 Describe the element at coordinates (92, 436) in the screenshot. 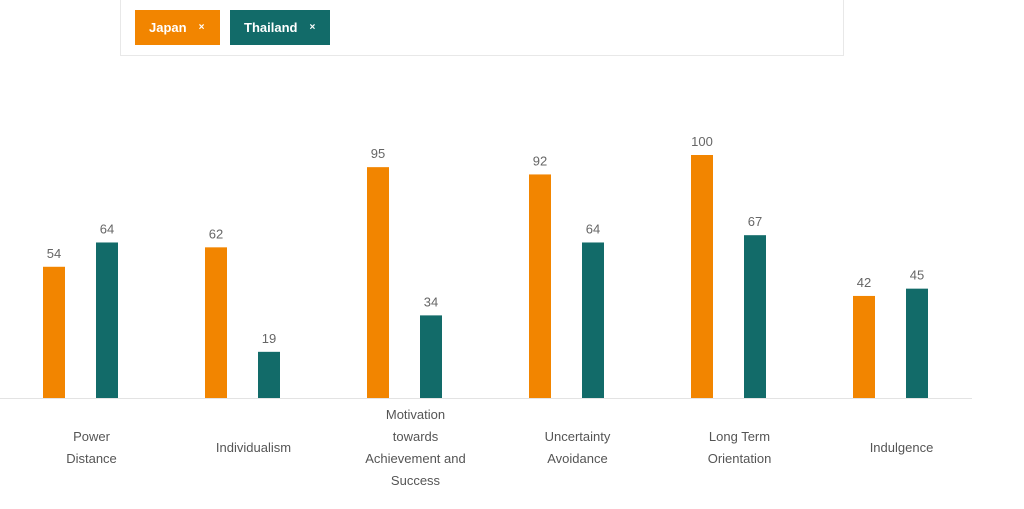

I see `category-label-line: Power` at that location.